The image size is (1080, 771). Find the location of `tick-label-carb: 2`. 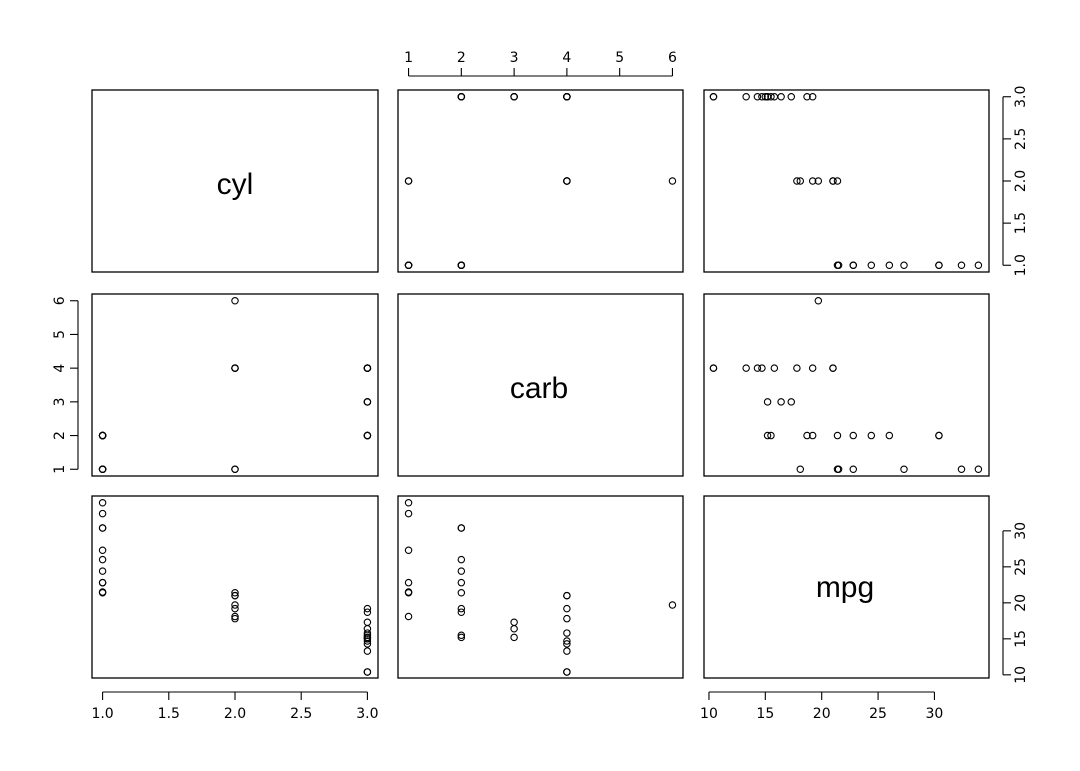

tick-label-carb: 2 is located at coordinates (461, 58).